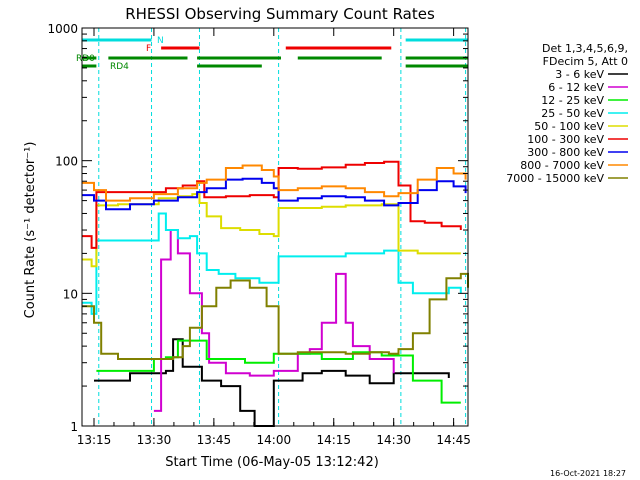  What do you see at coordinates (280, 14) in the screenshot?
I see `chart-title: RHESSI Observing Summary Count Rates` at bounding box center [280, 14].